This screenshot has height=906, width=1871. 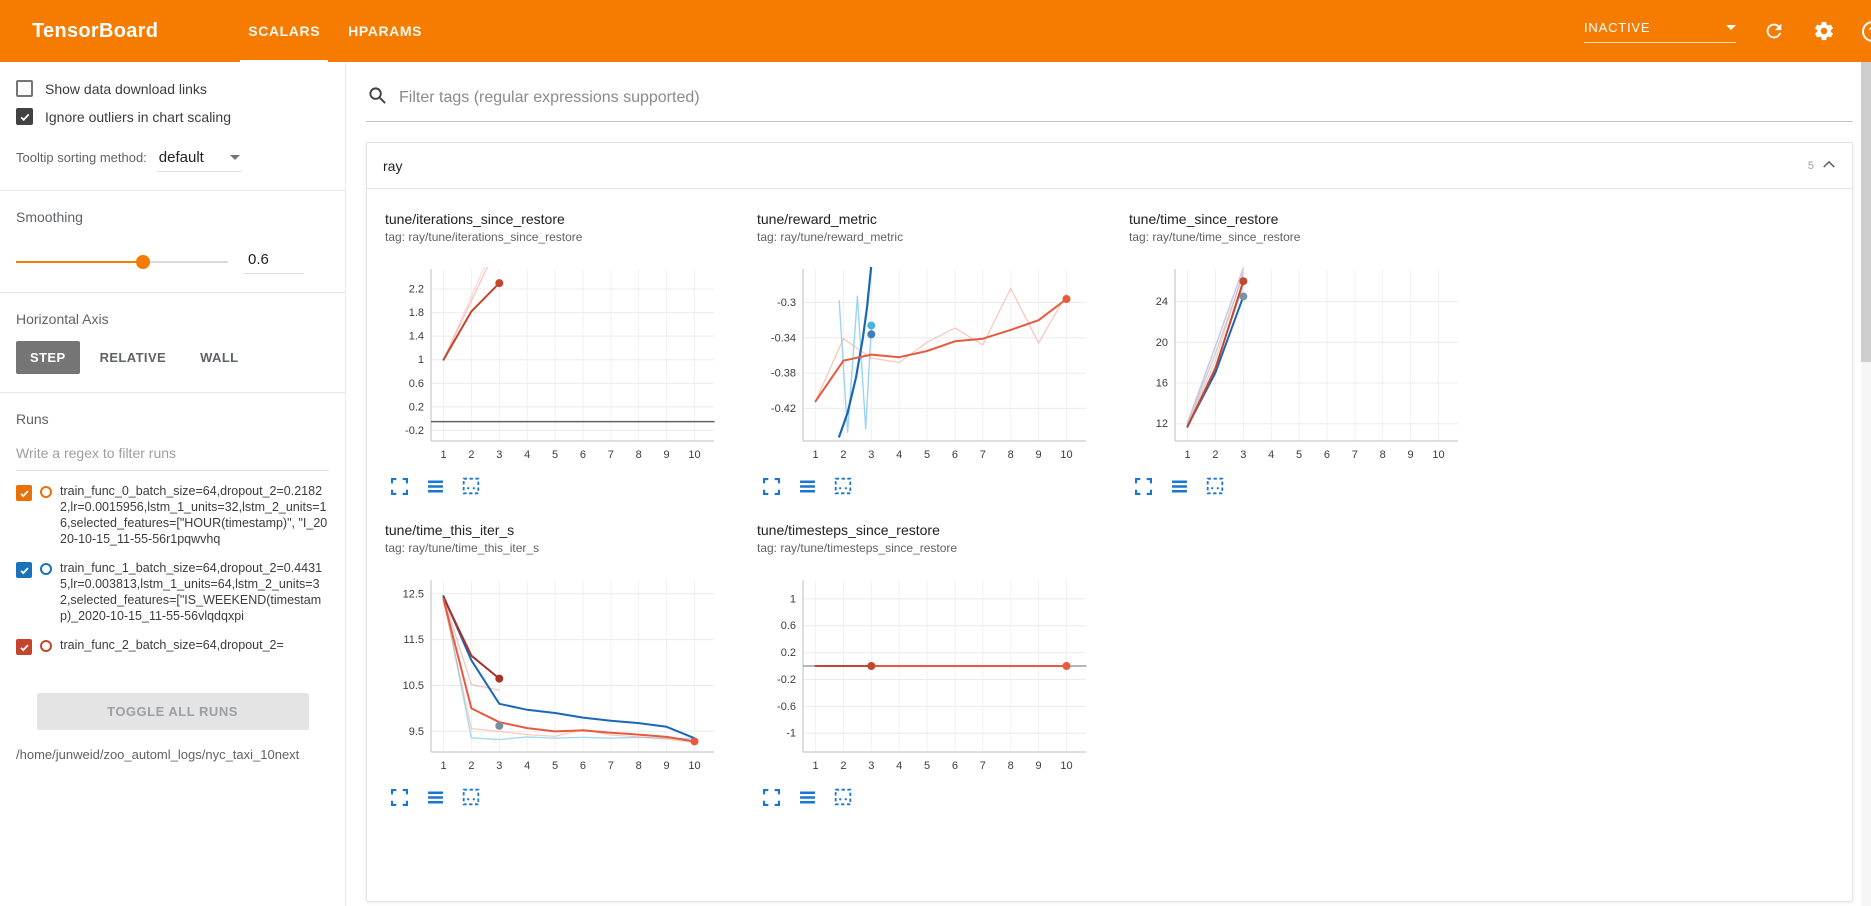 I want to click on refresh-icon, so click(x=1774, y=31).